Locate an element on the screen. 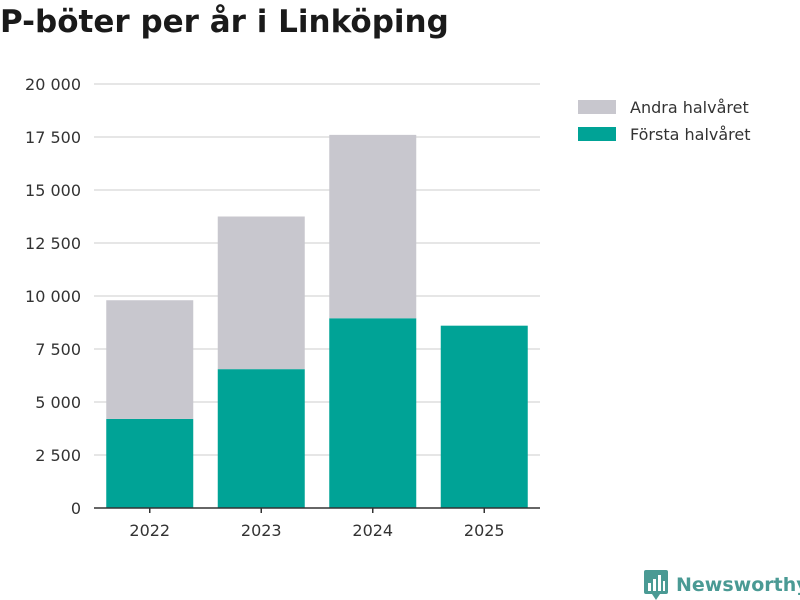  bar-andra-2024 is located at coordinates (373, 226).